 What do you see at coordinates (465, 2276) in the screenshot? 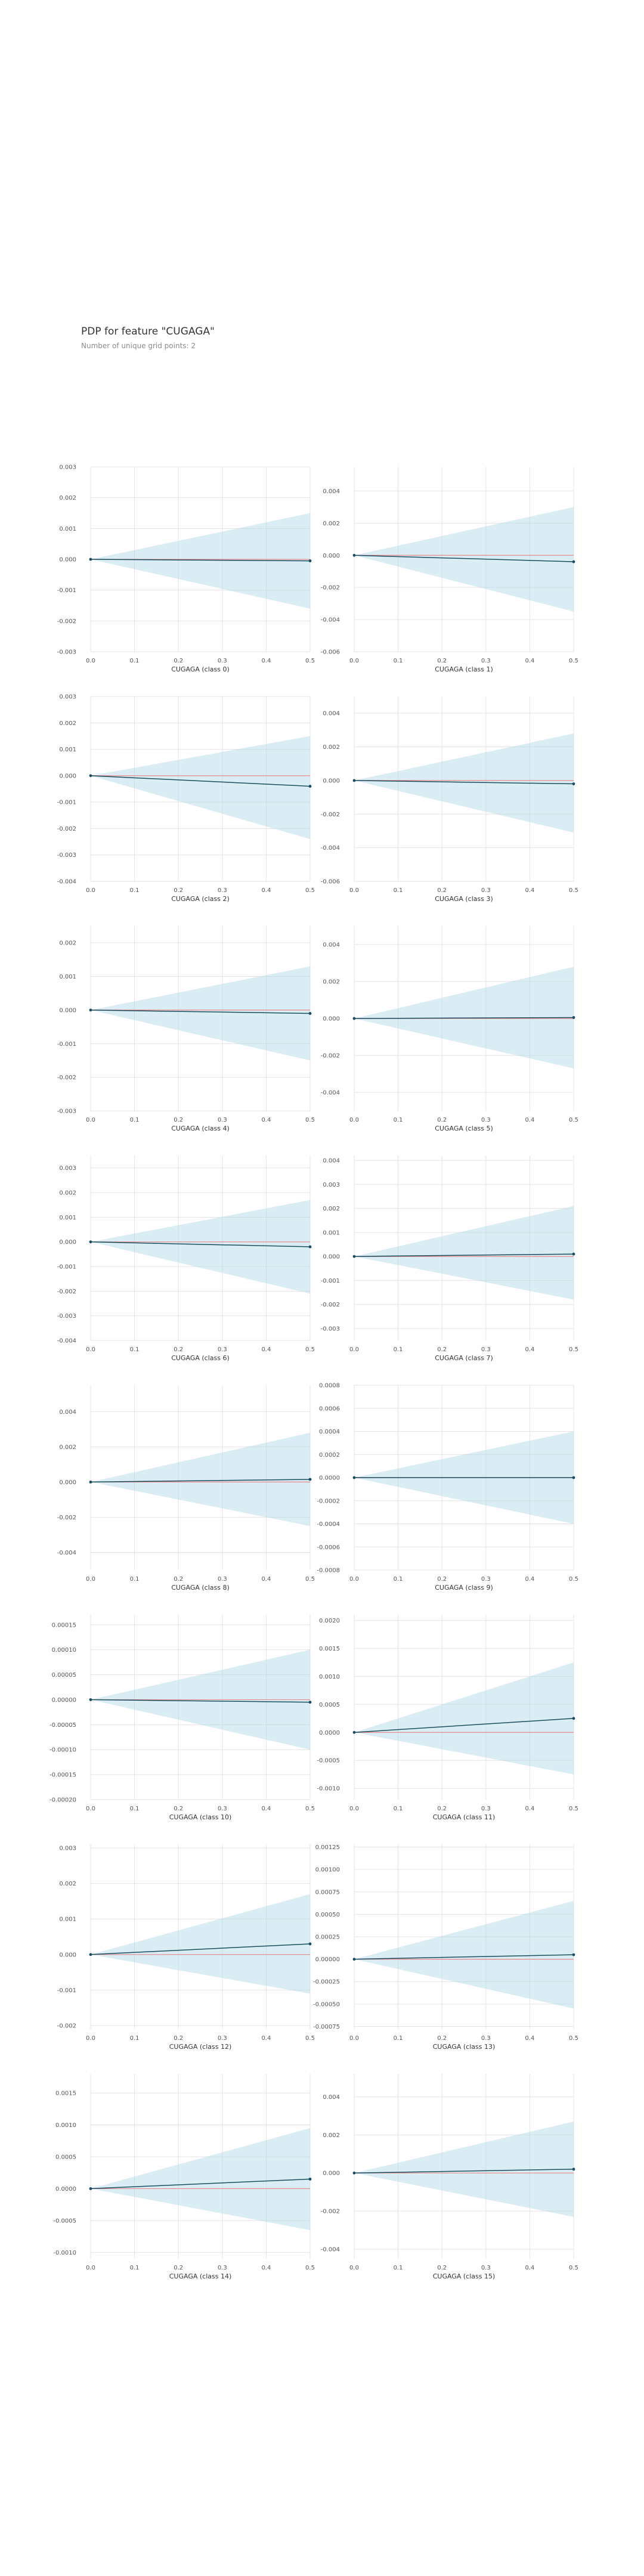
I see `x-axis-label: CUGAGA (class 15)` at bounding box center [465, 2276].